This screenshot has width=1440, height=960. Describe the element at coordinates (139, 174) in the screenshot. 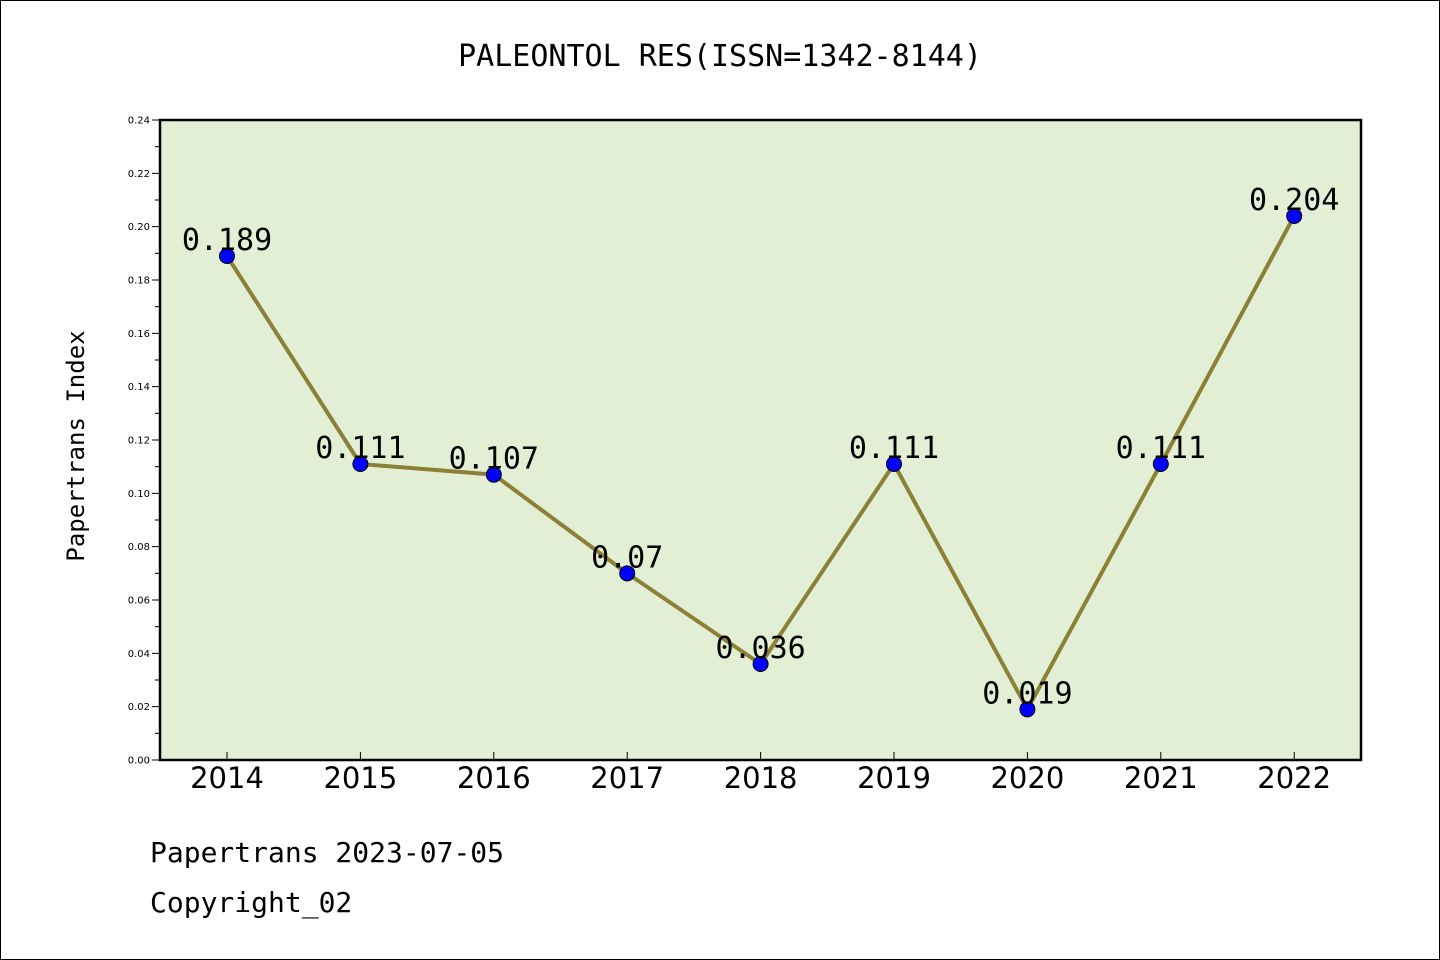

I see `y-tick-label: 0.22` at that location.